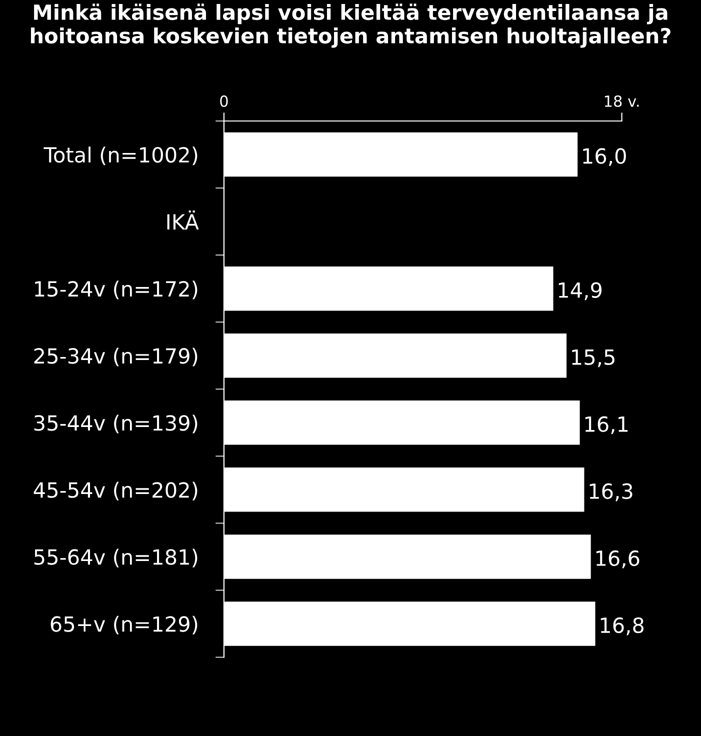  I want to click on data-label: 15,5, so click(593, 359).